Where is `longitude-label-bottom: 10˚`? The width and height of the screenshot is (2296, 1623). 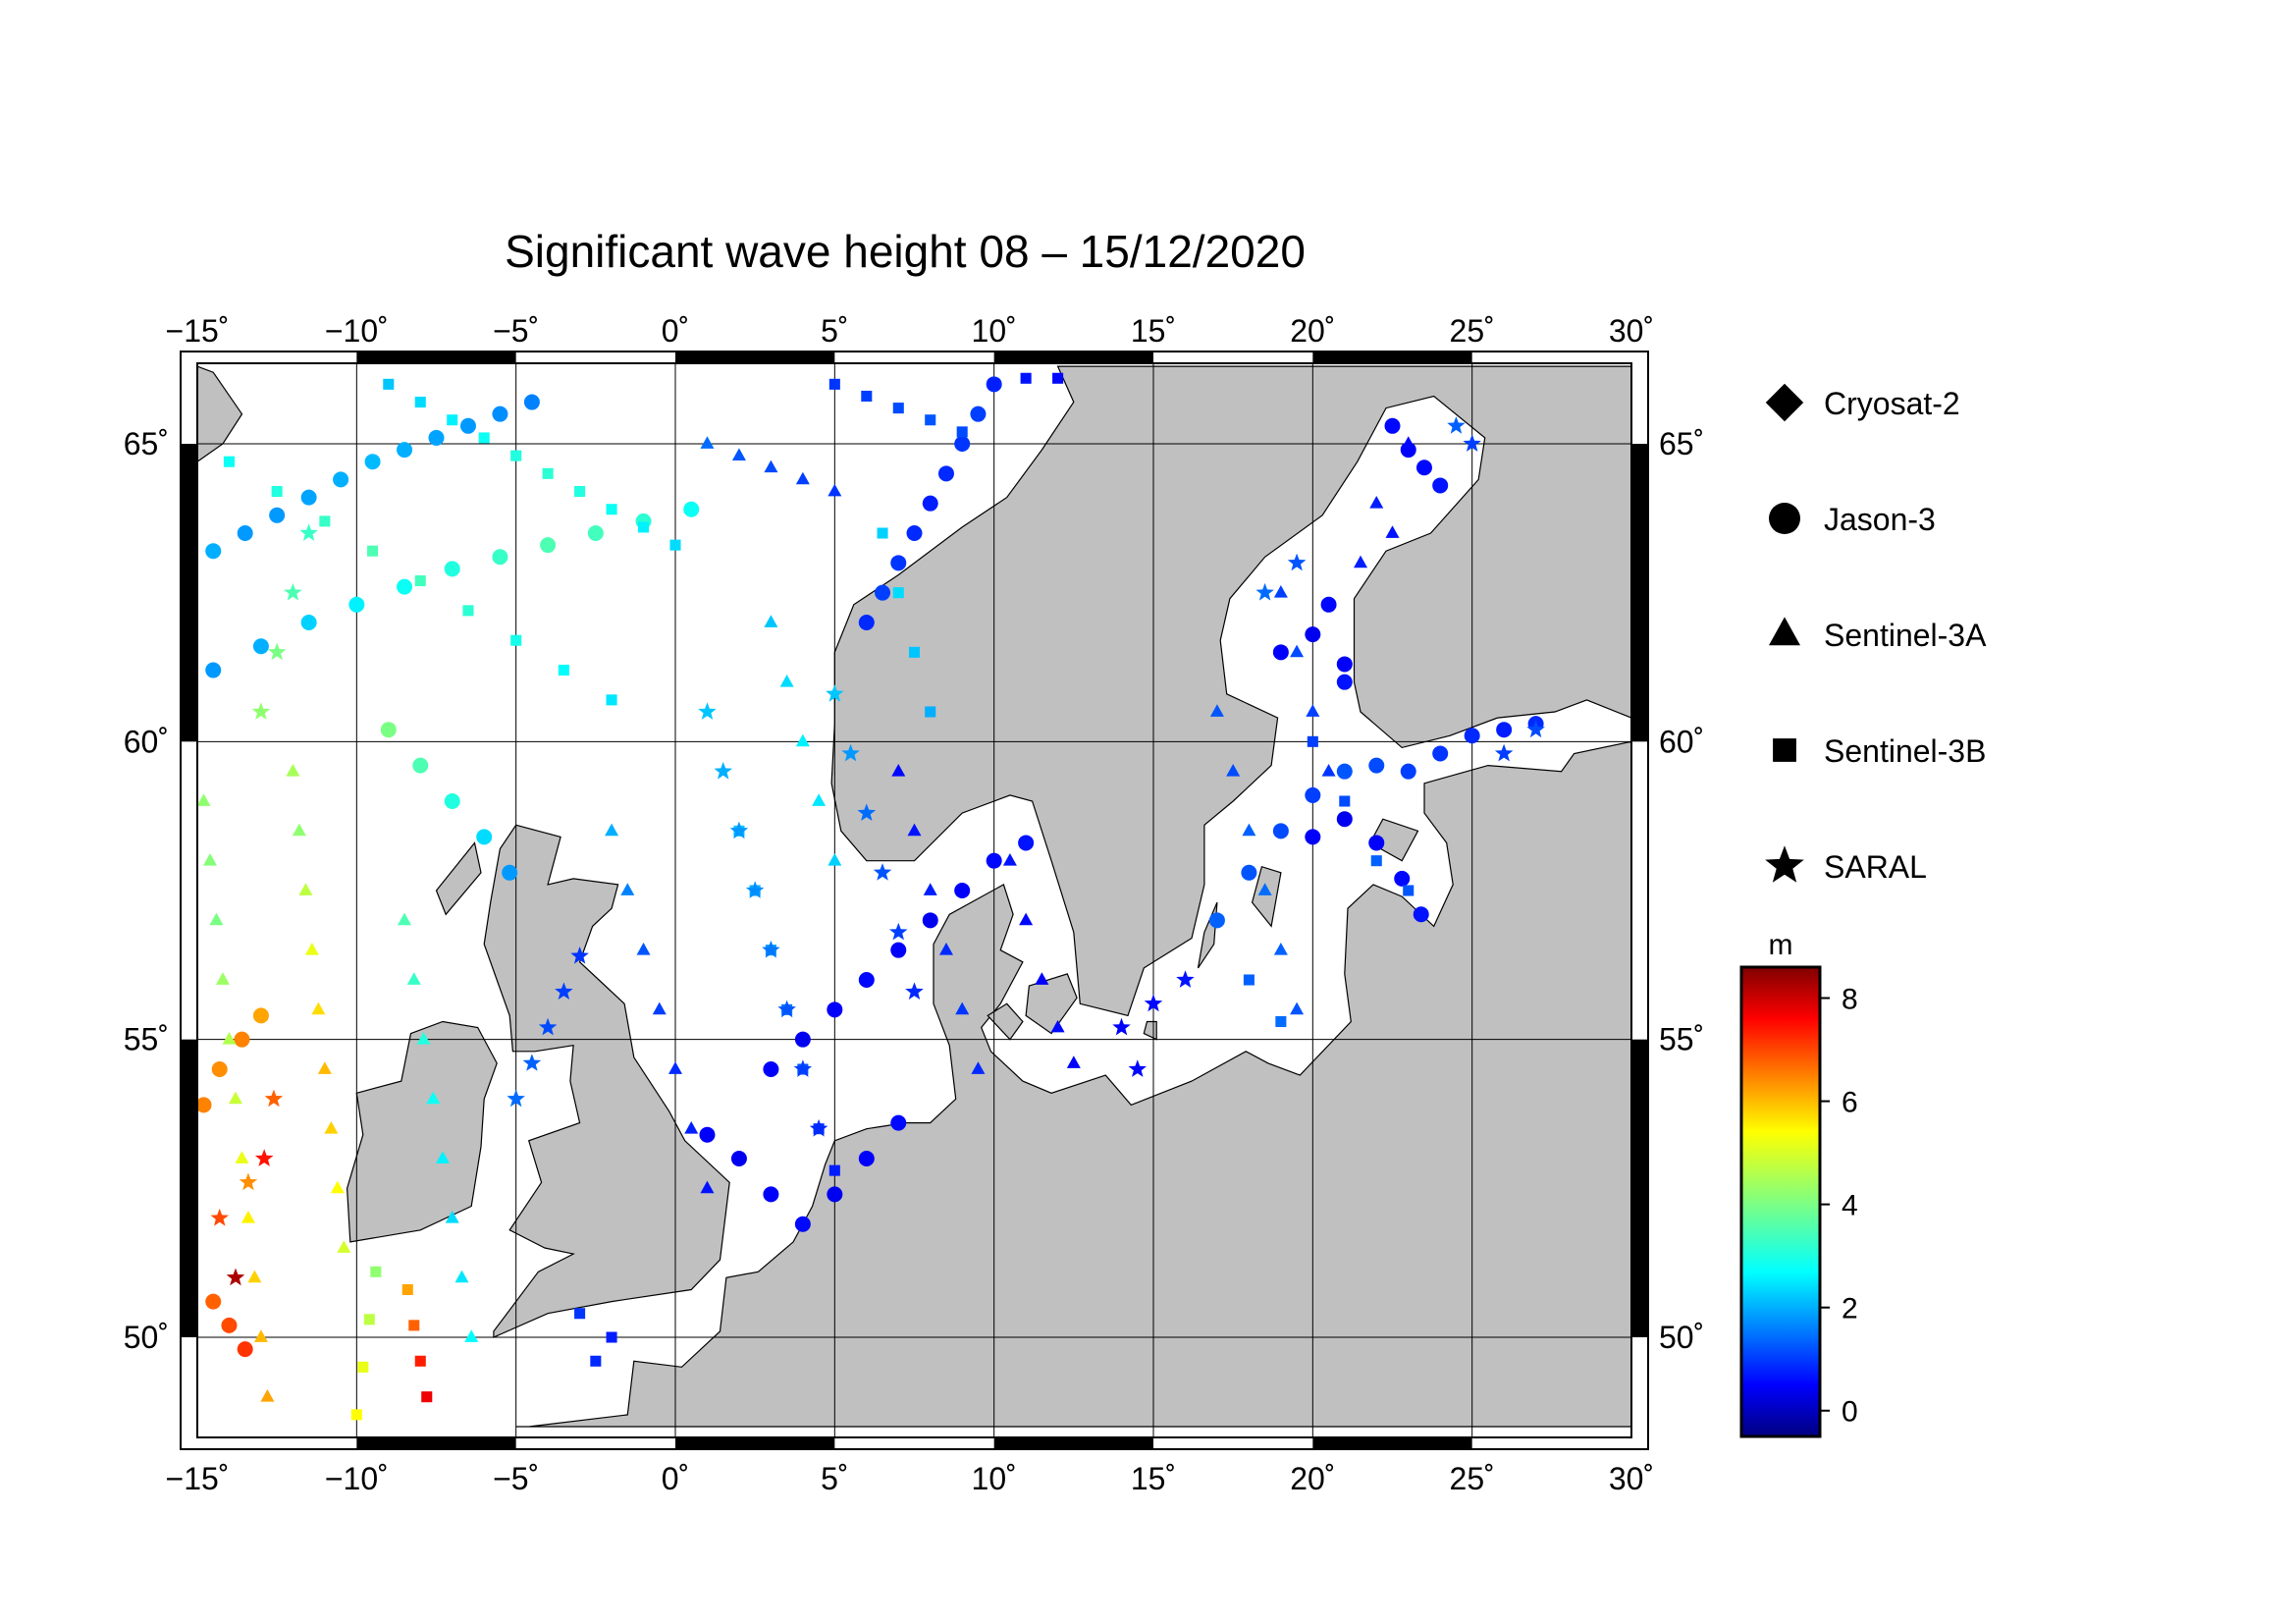
longitude-label-bottom: 10˚ is located at coordinates (995, 1478).